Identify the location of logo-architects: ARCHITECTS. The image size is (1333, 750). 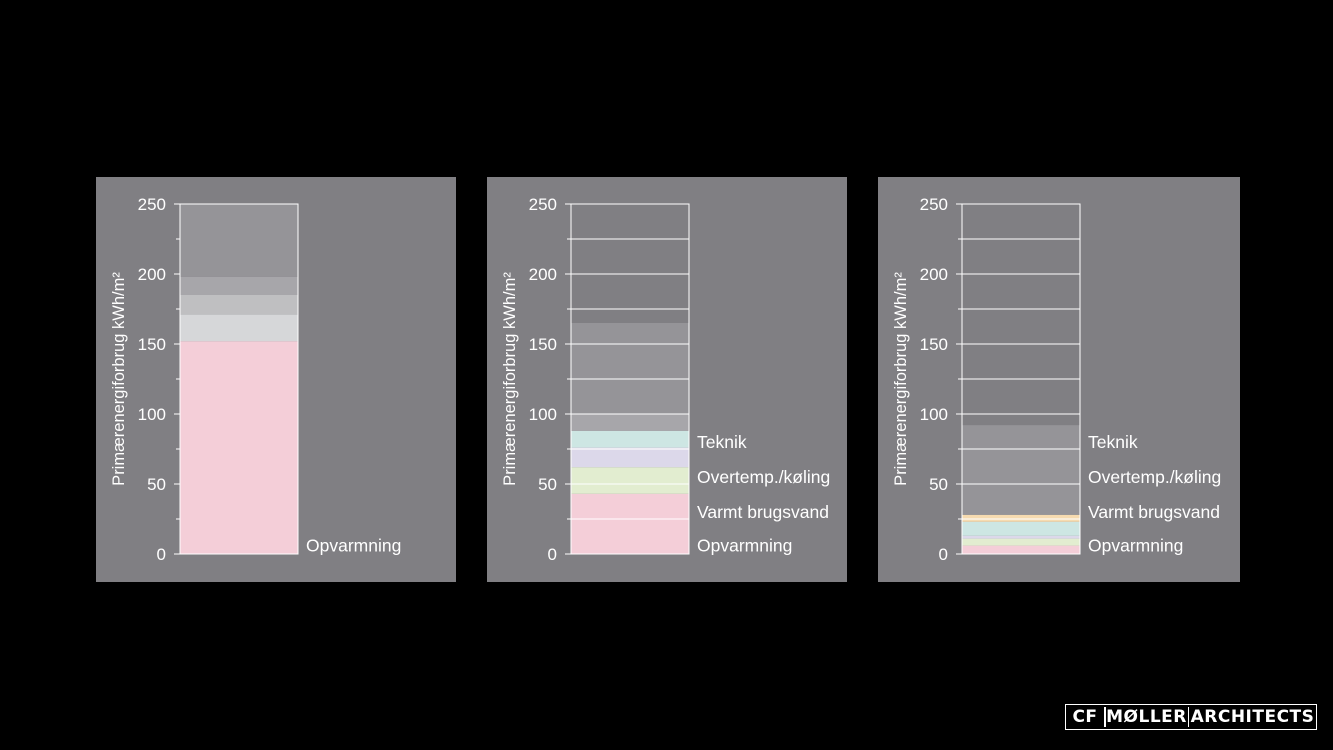
(1252, 717).